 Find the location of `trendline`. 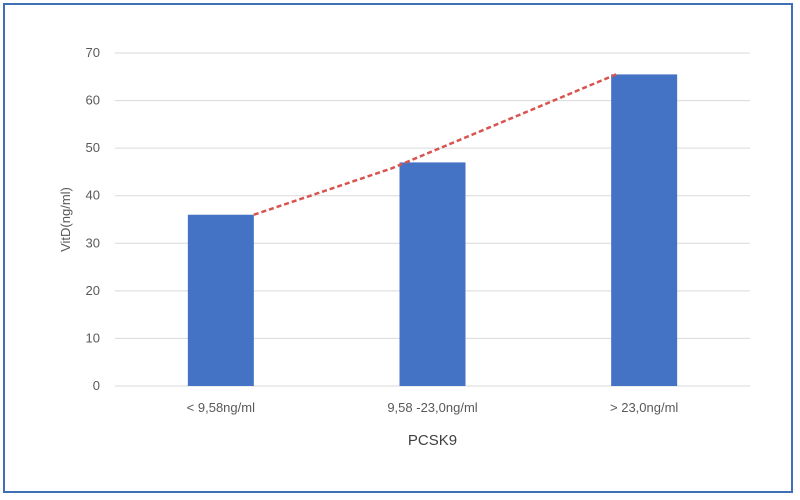

trendline is located at coordinates (435, 144).